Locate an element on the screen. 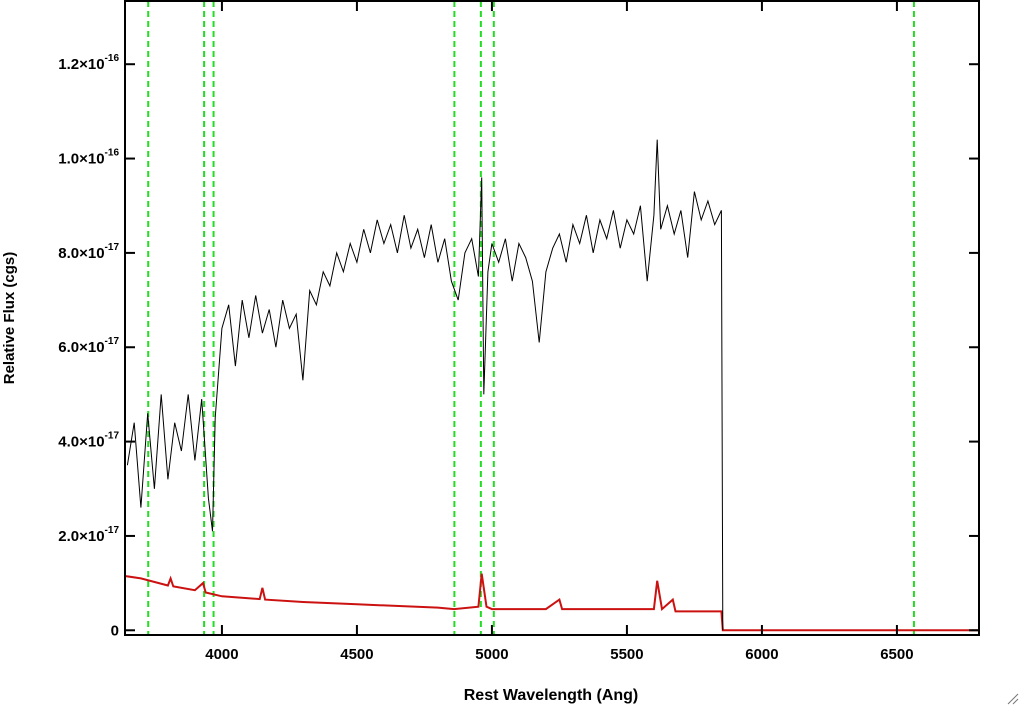 The image size is (1020, 706). y-tick-label: 0 is located at coordinates (115, 630).